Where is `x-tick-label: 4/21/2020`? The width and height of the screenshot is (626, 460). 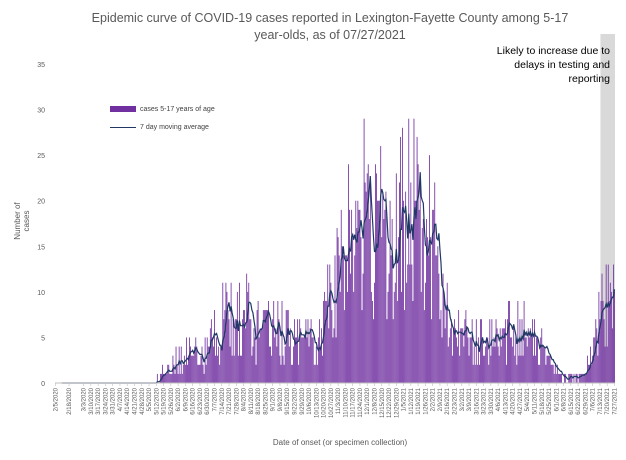
x-tick-label: 4/21/2020 is located at coordinates (135, 400).